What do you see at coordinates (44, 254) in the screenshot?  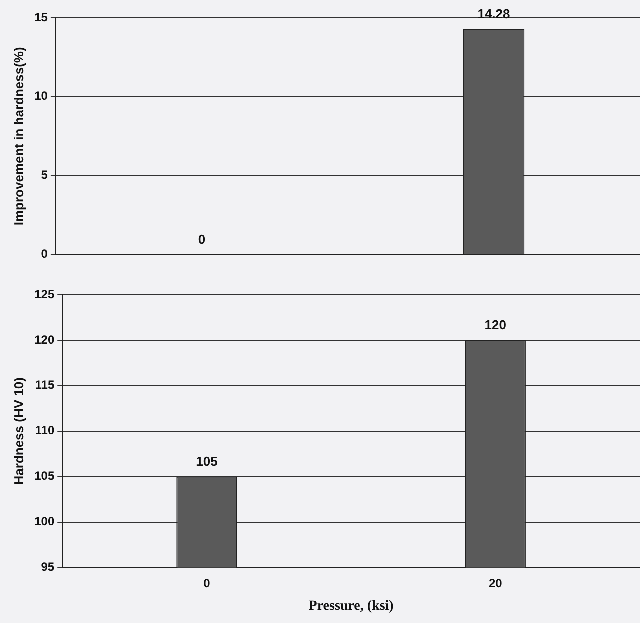 I see `y-tick-label: 0` at bounding box center [44, 254].